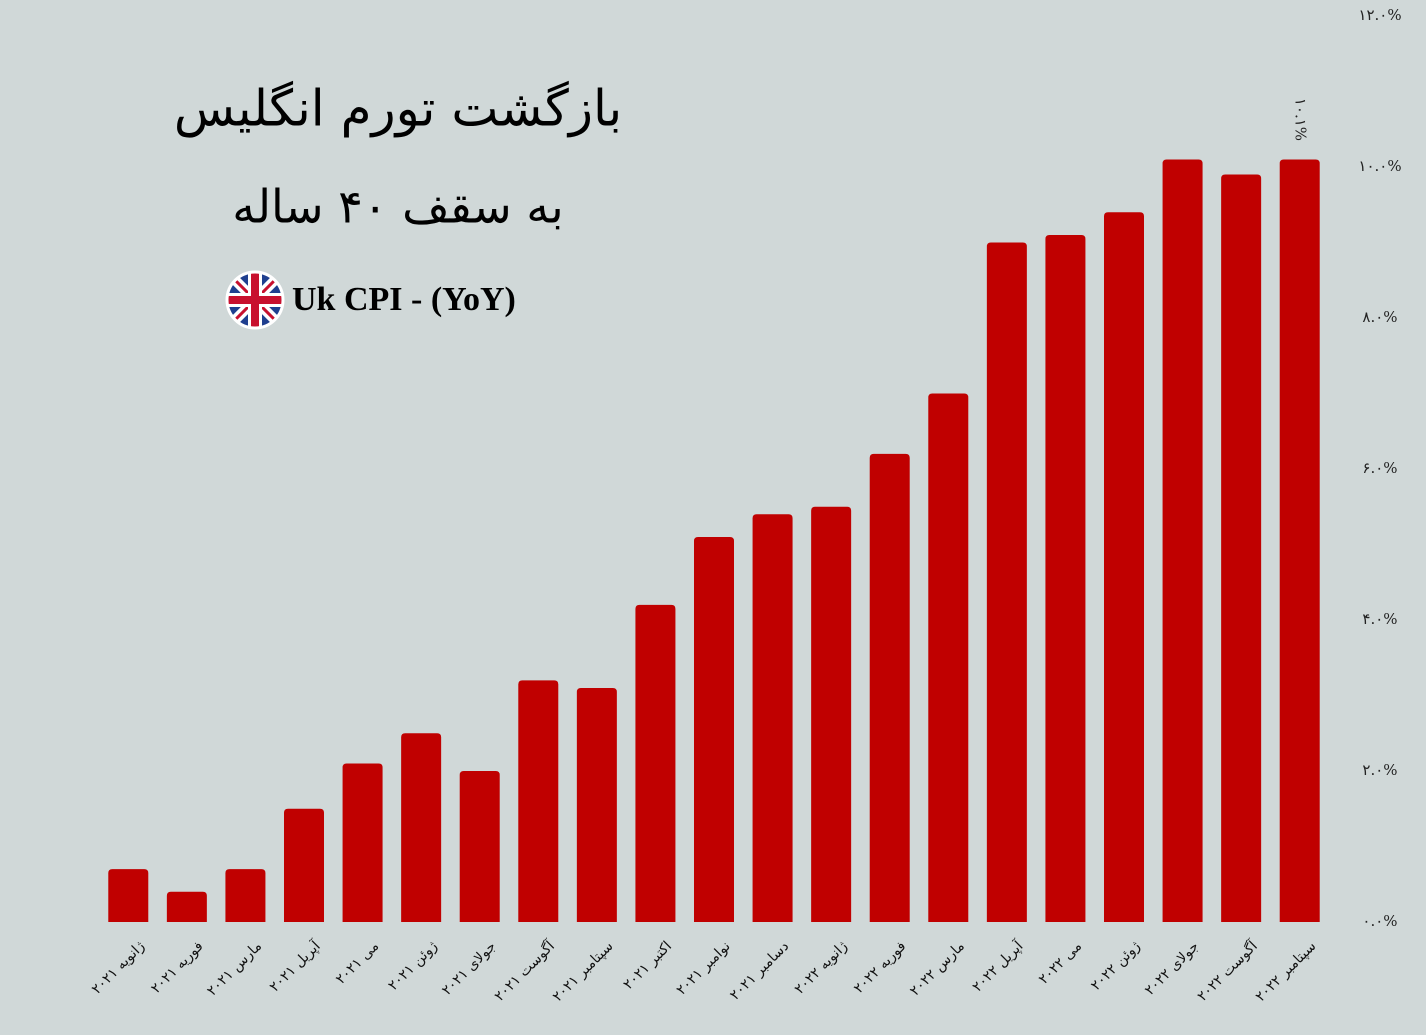 This screenshot has height=1035, width=1426. I want to click on series-label: Uk CPI - (YoY), so click(404, 299).